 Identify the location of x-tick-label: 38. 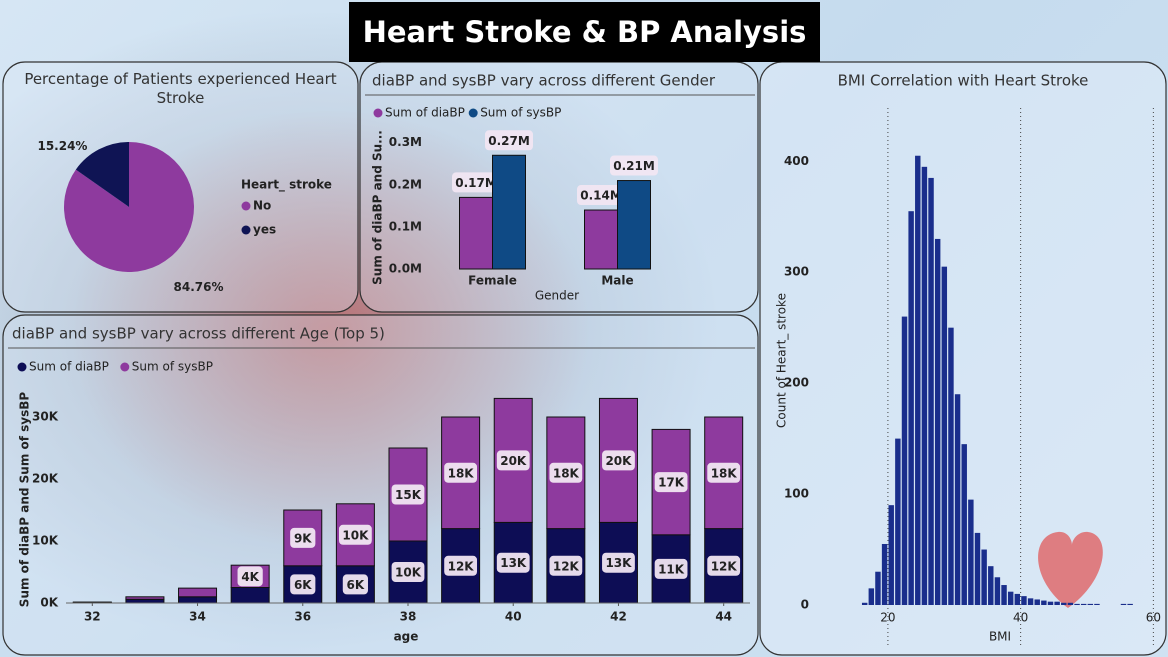
(408, 617).